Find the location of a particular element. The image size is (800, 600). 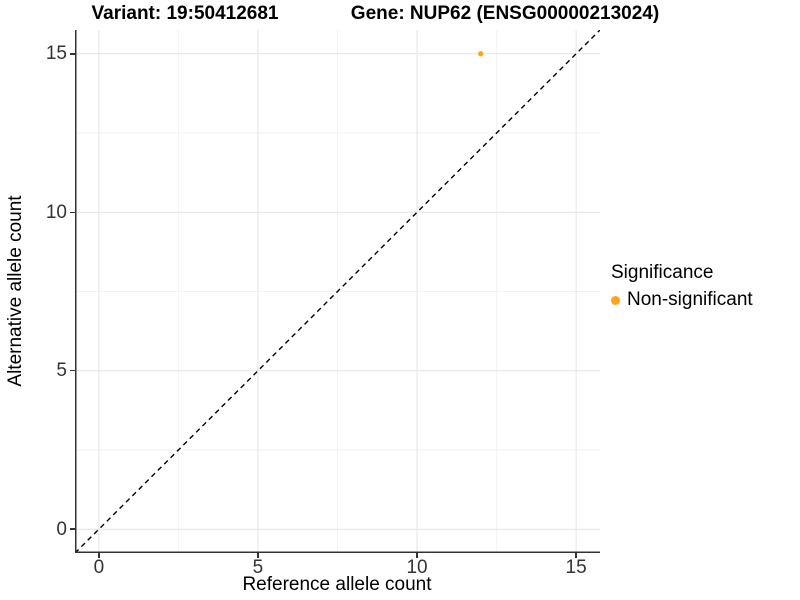

y-tick-label: 15 is located at coordinates (56, 54).